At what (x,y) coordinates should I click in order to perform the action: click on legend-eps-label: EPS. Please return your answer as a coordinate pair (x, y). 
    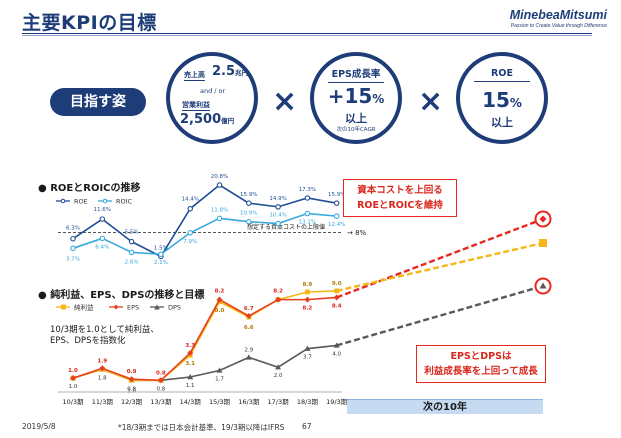
    Looking at the image, I should click on (133, 308).